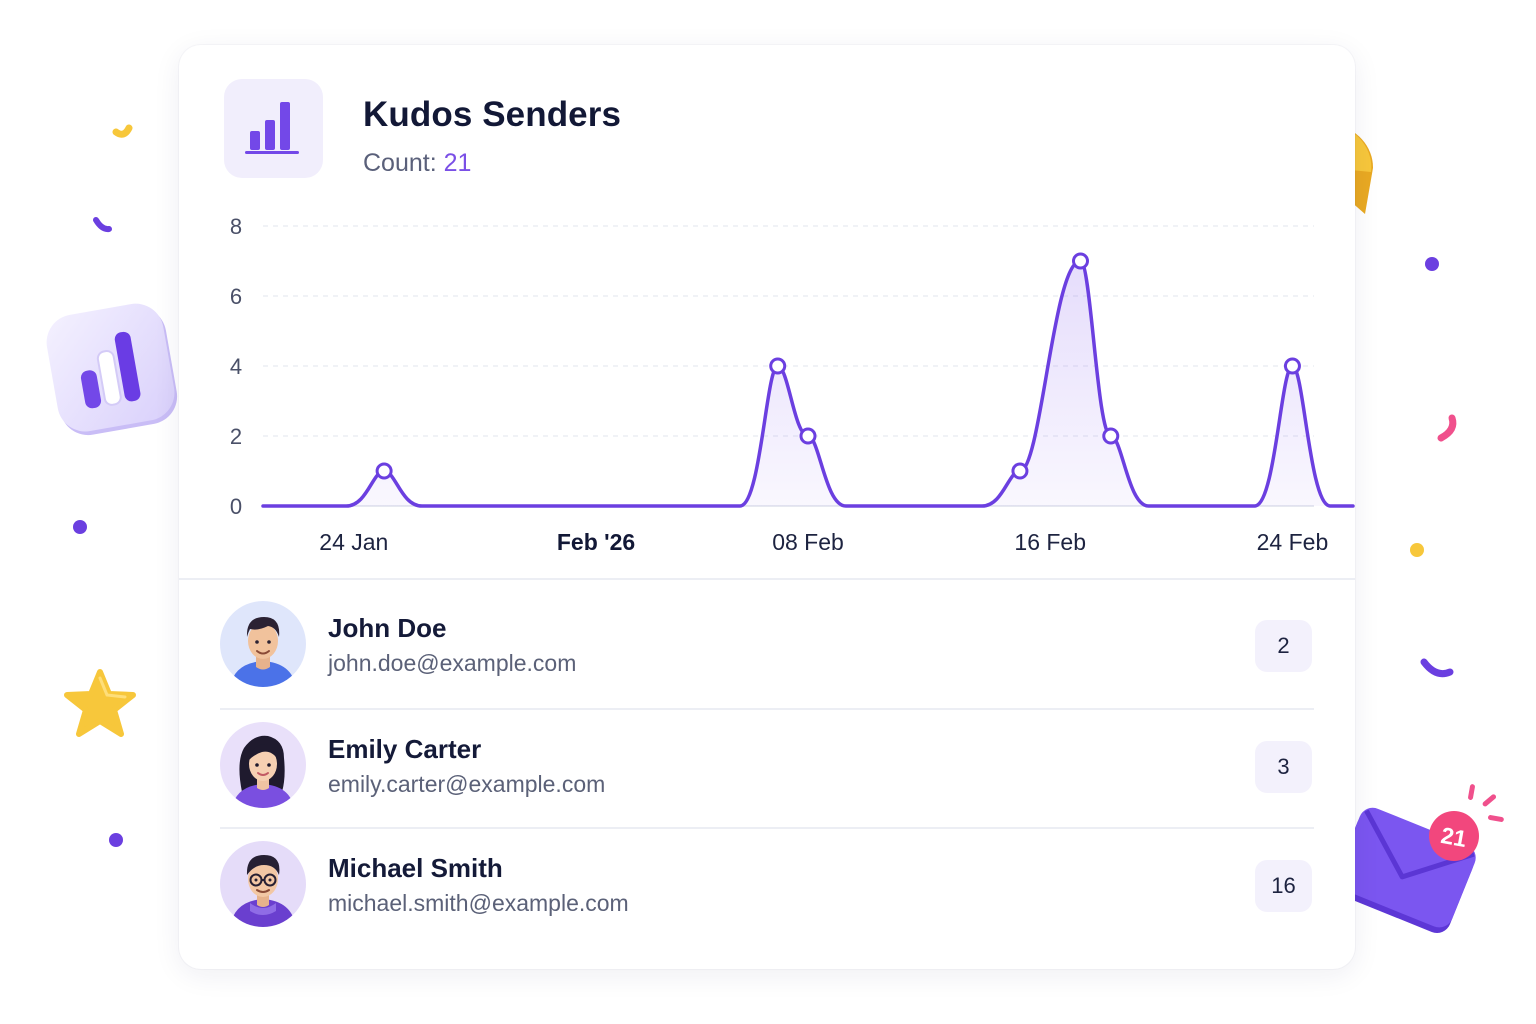 Image resolution: width=1536 pixels, height=1024 pixels. Describe the element at coordinates (112, 369) in the screenshot. I see `bar-chart-3d-icon` at that location.